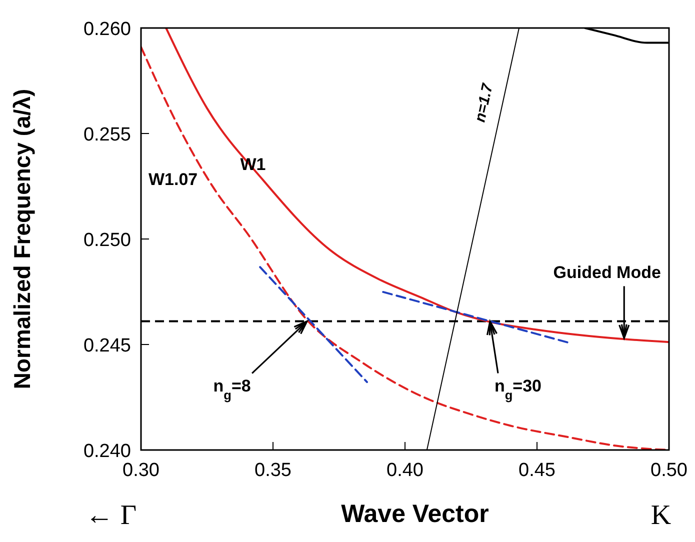 The width and height of the screenshot is (695, 542). I want to click on annotation: n$_{g}$=8, so click(232, 389).